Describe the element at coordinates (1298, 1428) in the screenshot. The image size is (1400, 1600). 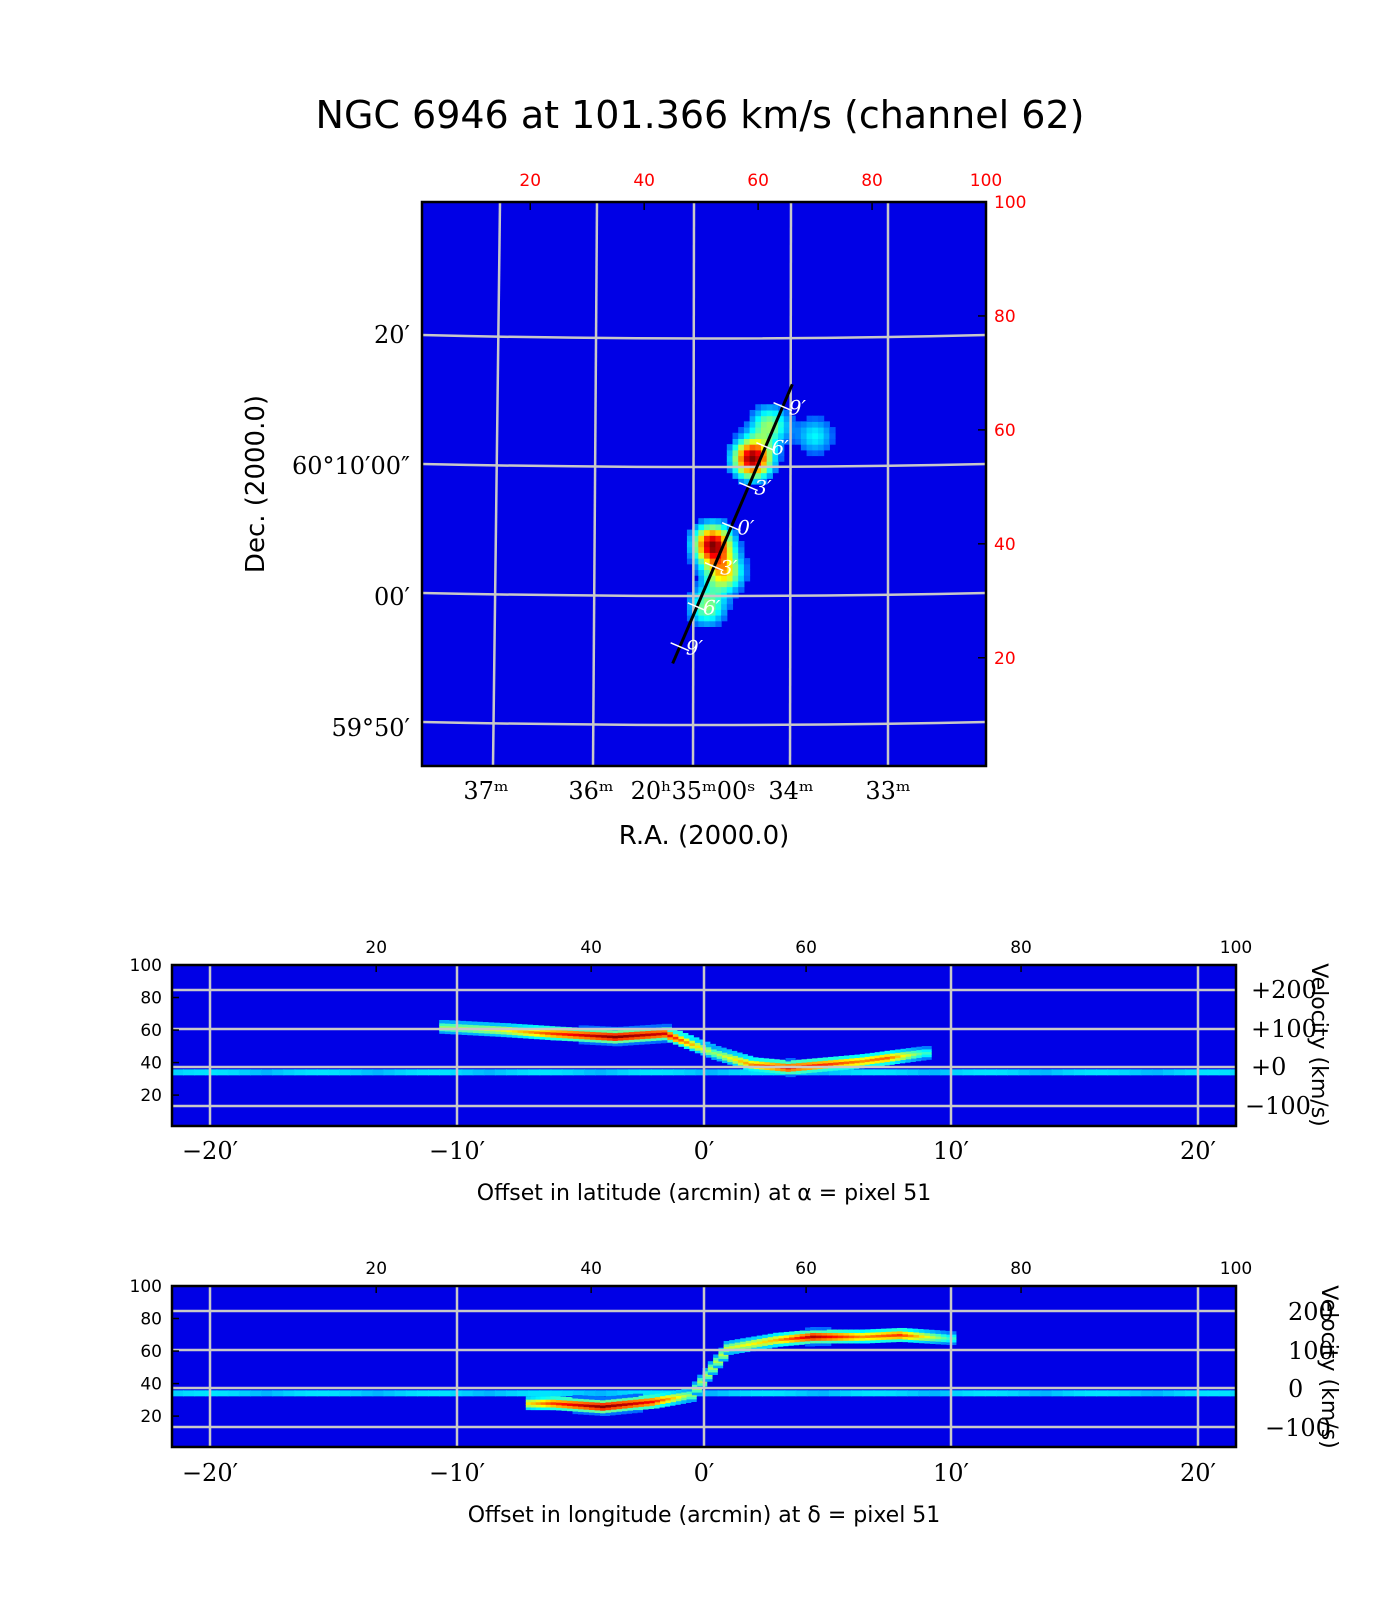
I see `pv-lon-velocity-tick-m100: −100` at that location.